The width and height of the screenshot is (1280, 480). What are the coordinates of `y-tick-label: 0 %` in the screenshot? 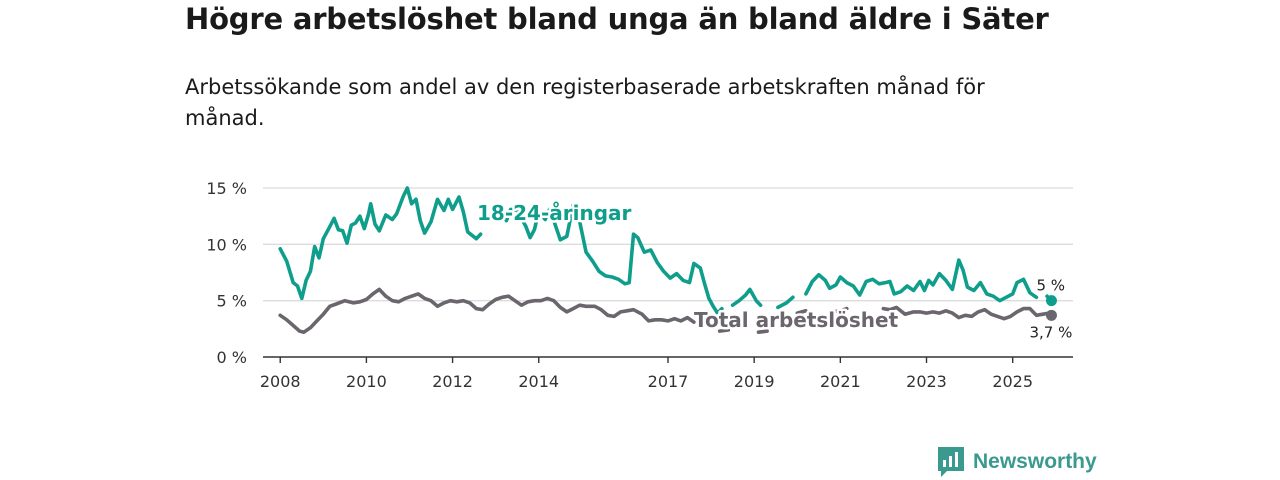 It's located at (232, 357).